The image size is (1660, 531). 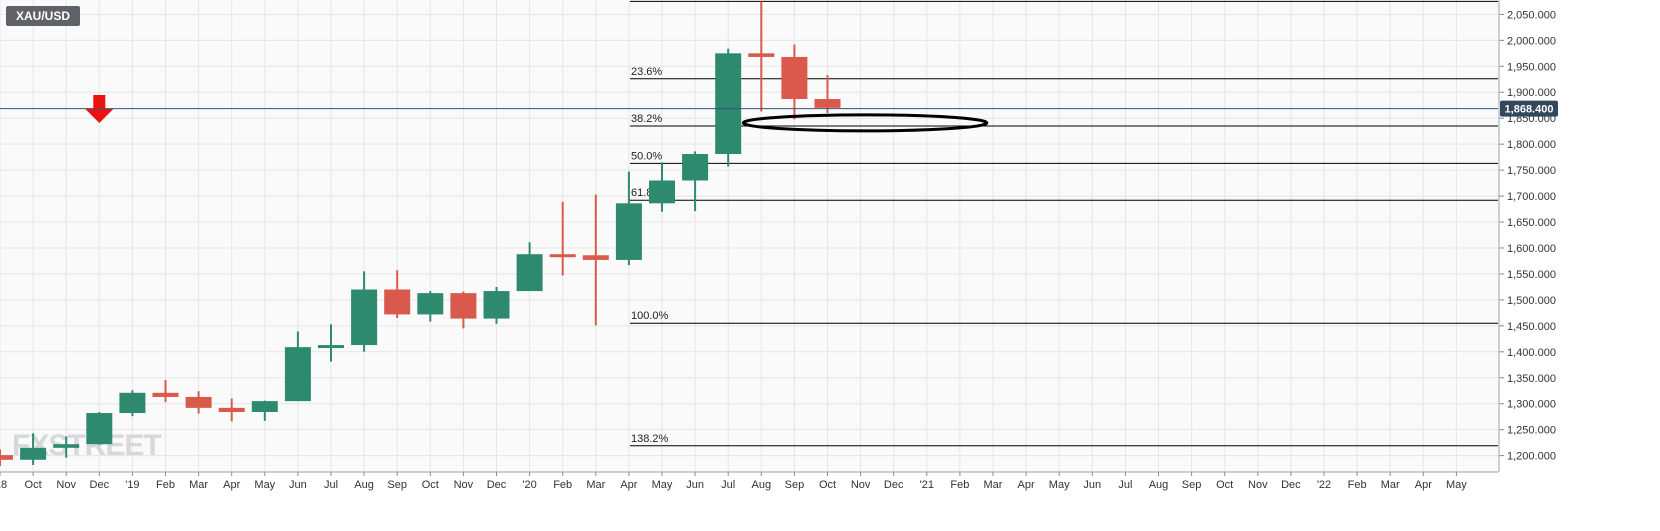 I want to click on y-tick-label: 1,500.000, so click(x=1531, y=301).